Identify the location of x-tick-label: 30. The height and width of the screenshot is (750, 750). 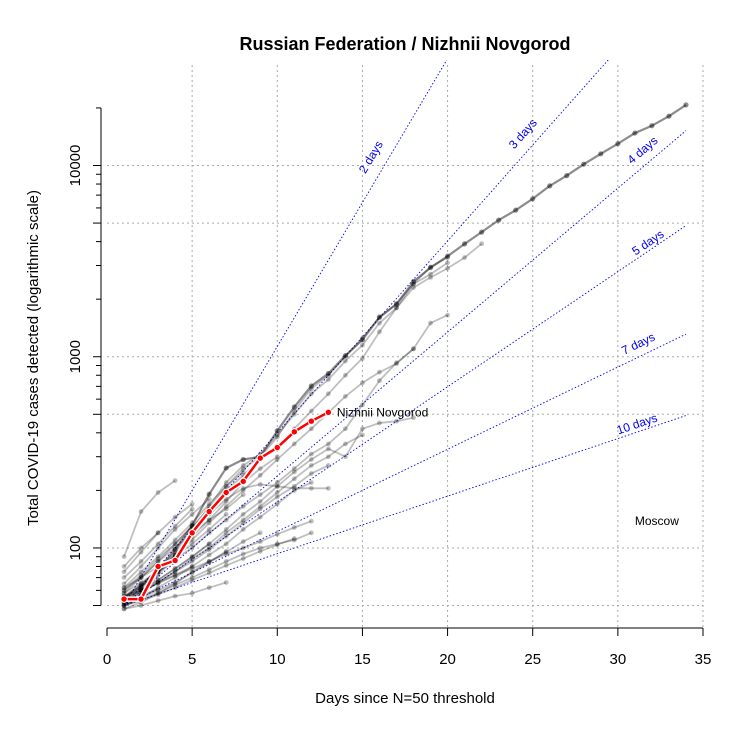
(618, 659).